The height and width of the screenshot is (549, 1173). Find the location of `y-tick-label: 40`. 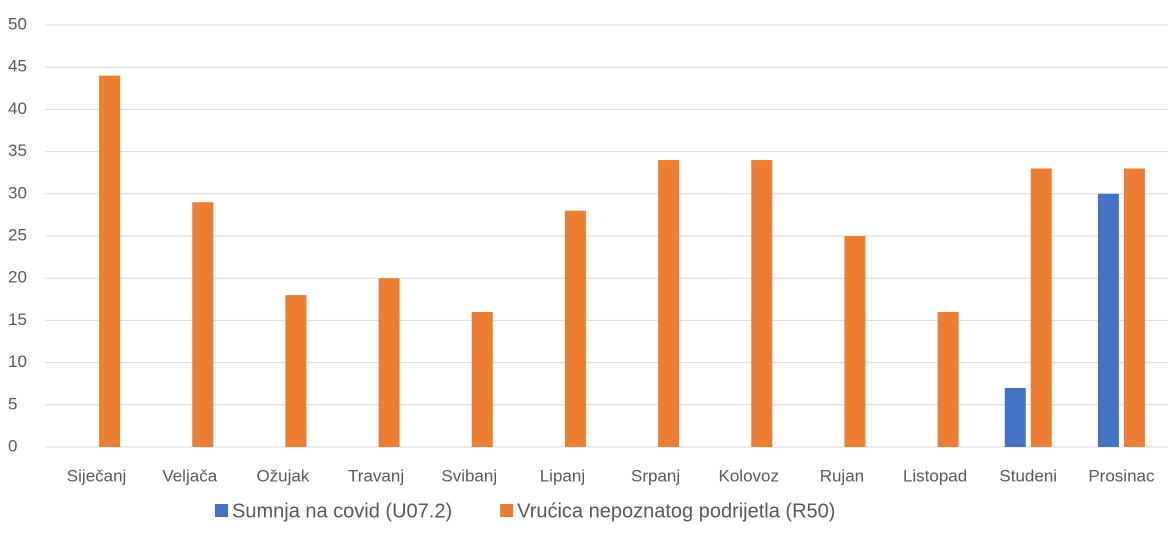

y-tick-label: 40 is located at coordinates (17, 108).